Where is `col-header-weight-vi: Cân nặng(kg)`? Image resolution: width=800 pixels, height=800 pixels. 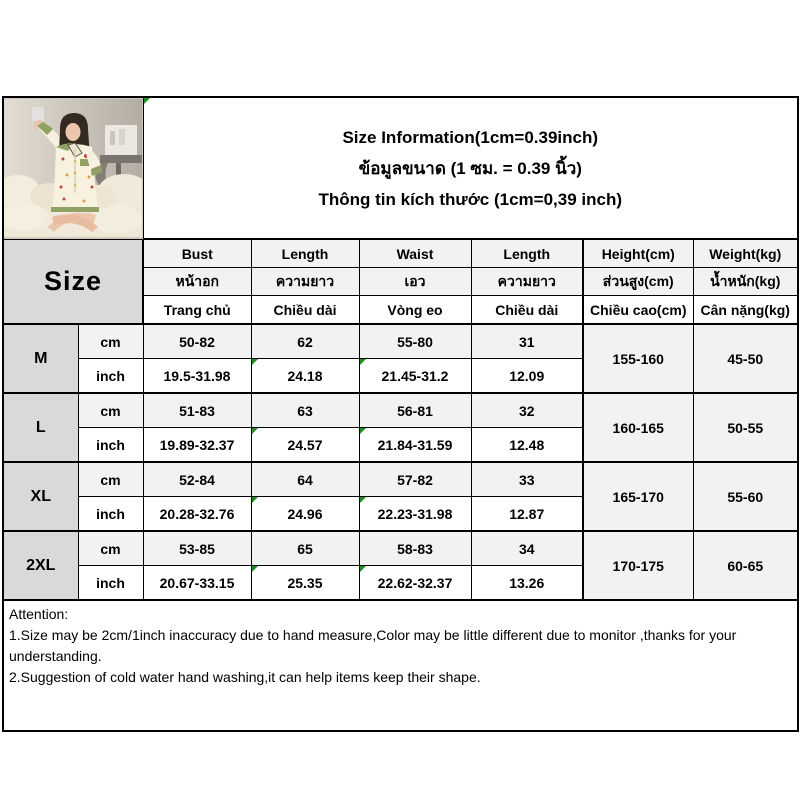 col-header-weight-vi: Cân nặng(kg) is located at coordinates (745, 310).